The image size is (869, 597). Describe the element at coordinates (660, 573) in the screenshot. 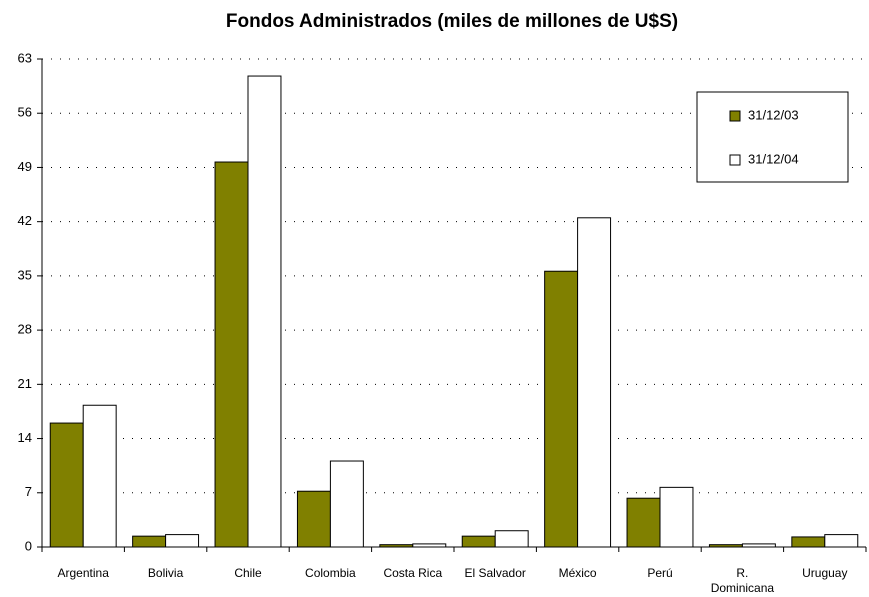

I see `x-tick-label: Perú` at that location.